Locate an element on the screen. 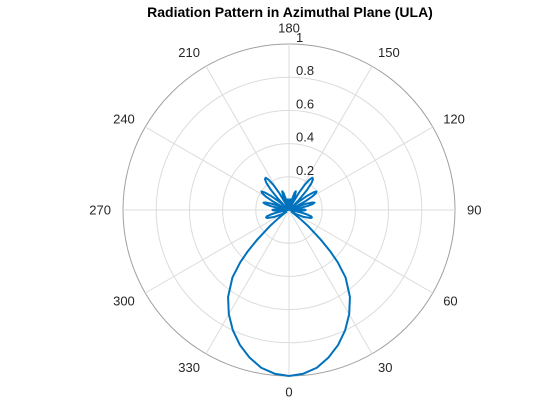 The height and width of the screenshot is (420, 560). radius-tick-label: 1 is located at coordinates (299, 37).